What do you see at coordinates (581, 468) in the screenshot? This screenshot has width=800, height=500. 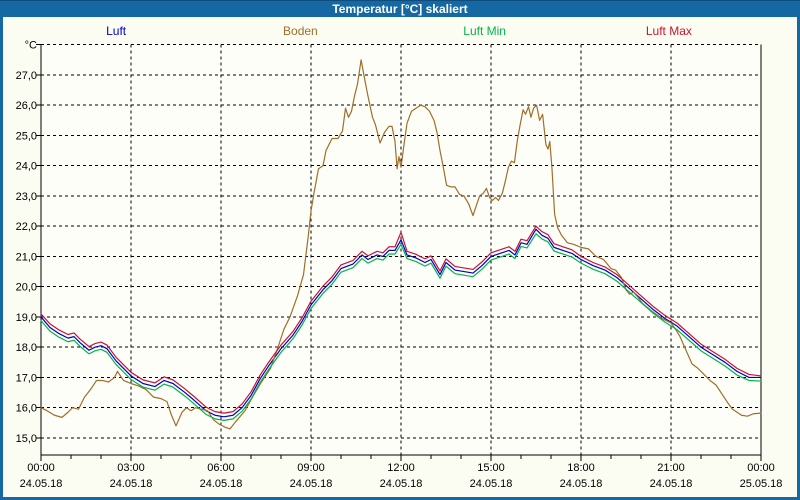 I see `x-tick-time-label: 18:00` at bounding box center [581, 468].